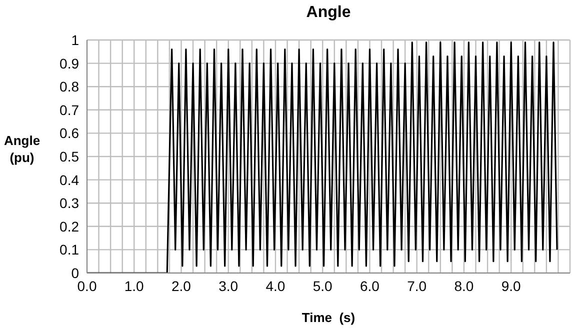 This screenshot has width=572, height=331. What do you see at coordinates (70, 203) in the screenshot?
I see `y-tick-label: 0.3` at bounding box center [70, 203].